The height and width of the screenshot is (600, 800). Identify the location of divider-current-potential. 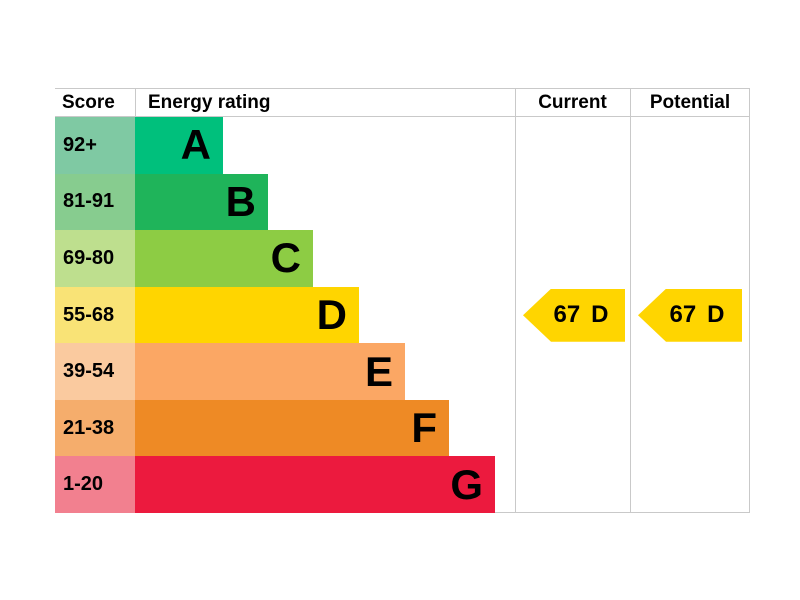
(630, 300).